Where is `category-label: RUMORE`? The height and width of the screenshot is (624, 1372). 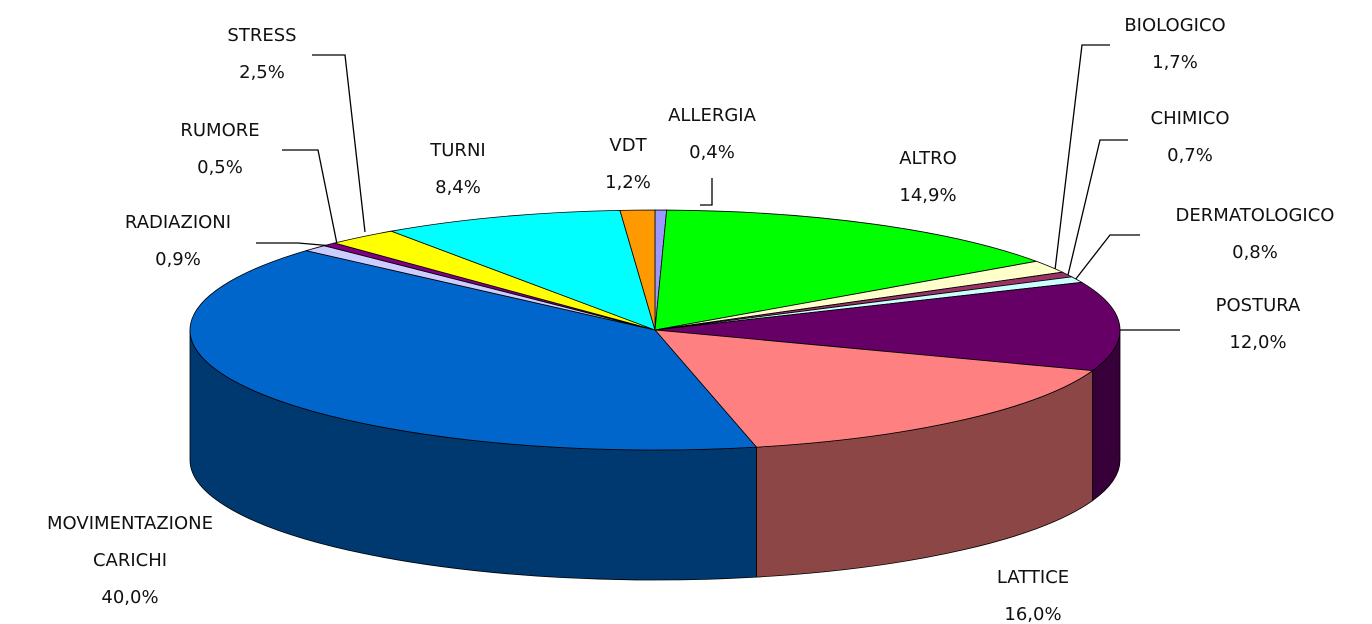 category-label: RUMORE is located at coordinates (220, 130).